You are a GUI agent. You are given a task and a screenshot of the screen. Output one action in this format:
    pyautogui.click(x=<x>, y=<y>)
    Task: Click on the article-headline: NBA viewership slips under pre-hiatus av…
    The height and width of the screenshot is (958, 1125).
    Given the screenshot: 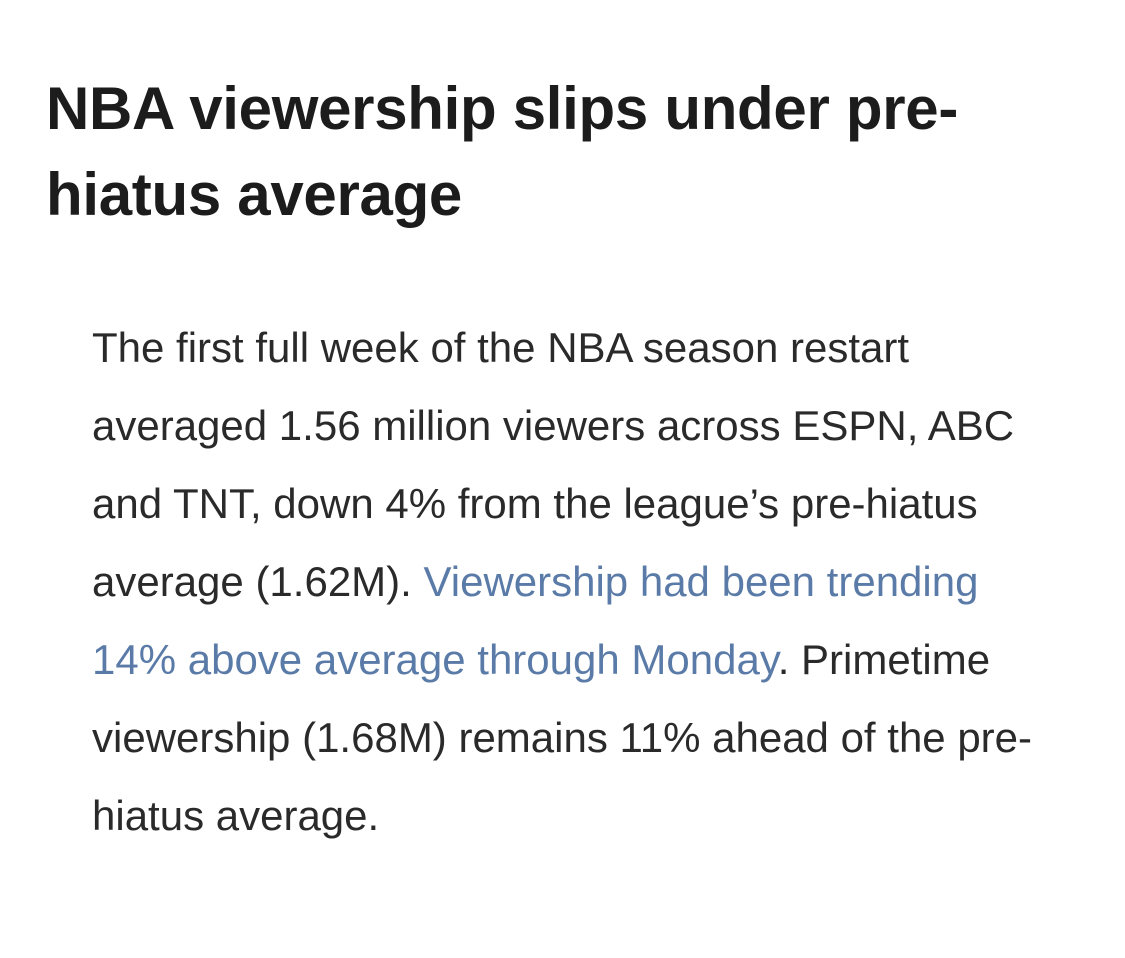 What is the action you would take?
    pyautogui.click(x=502, y=151)
    